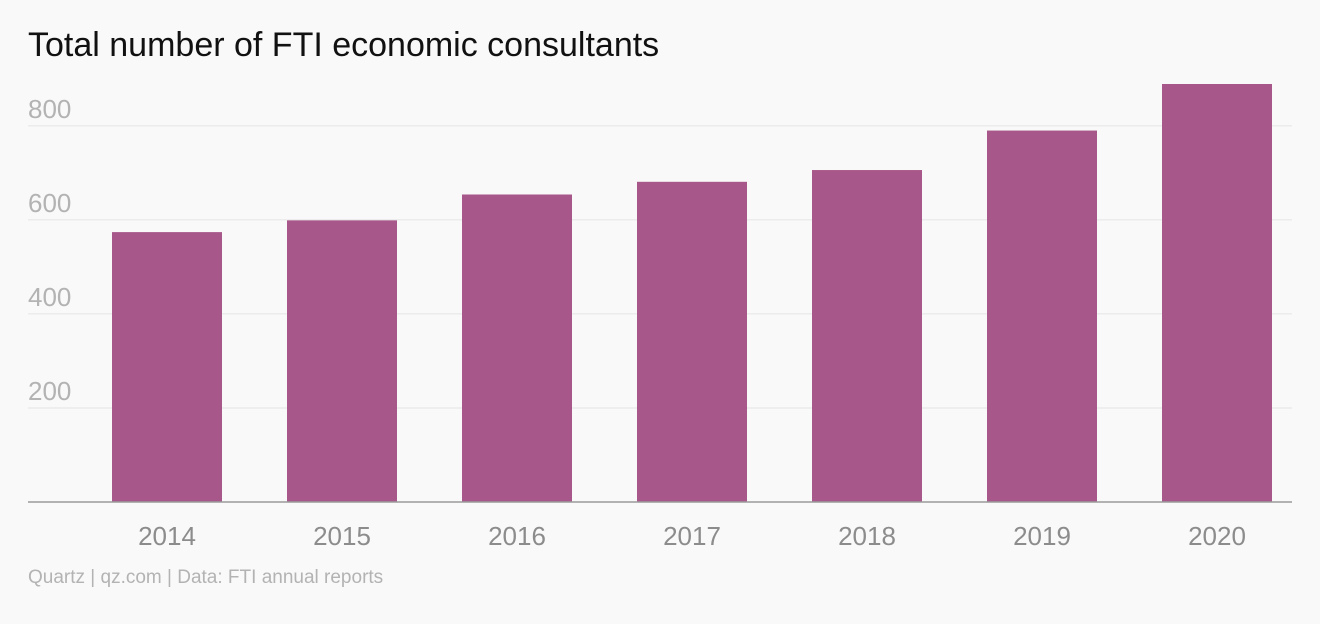 This screenshot has width=1320, height=624. I want to click on y-tick-label-600: 600, so click(49, 203).